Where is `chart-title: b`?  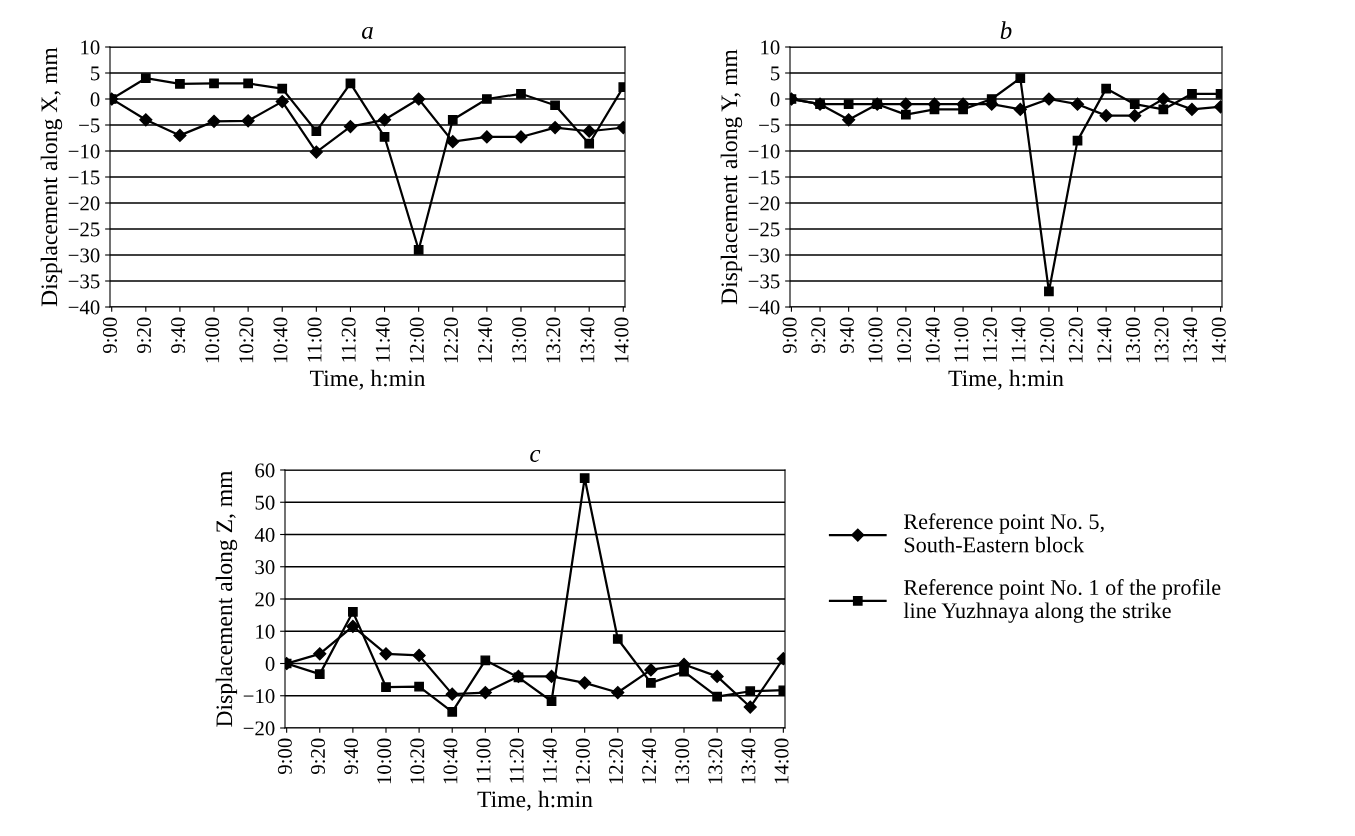 chart-title: b is located at coordinates (1006, 30).